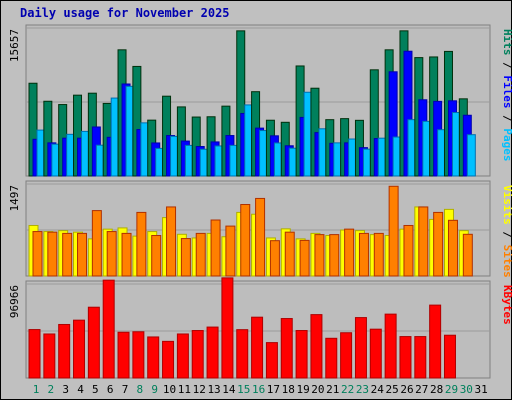 The image size is (512, 400). Describe the element at coordinates (506, 144) in the screenshot. I see `legend-label: Pages` at that location.